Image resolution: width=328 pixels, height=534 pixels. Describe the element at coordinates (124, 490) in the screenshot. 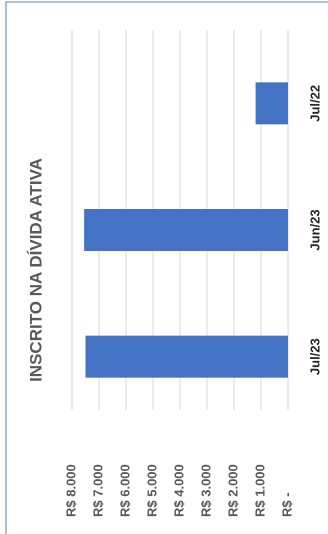

I see `y-tick-label: R$ 6.000` at that location.